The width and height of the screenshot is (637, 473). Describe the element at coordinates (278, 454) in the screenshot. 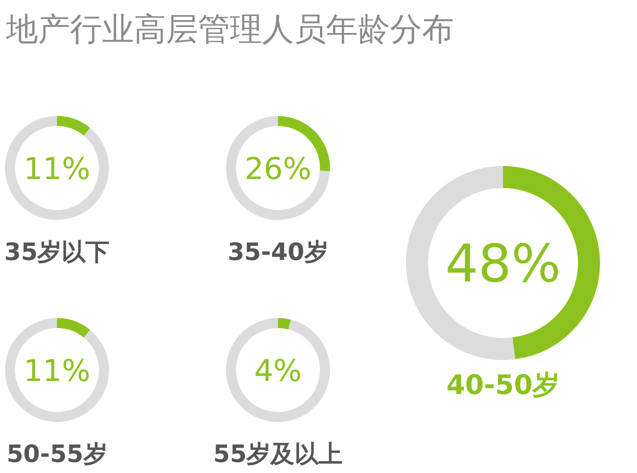

I see `text: 55岁及以上` at that location.